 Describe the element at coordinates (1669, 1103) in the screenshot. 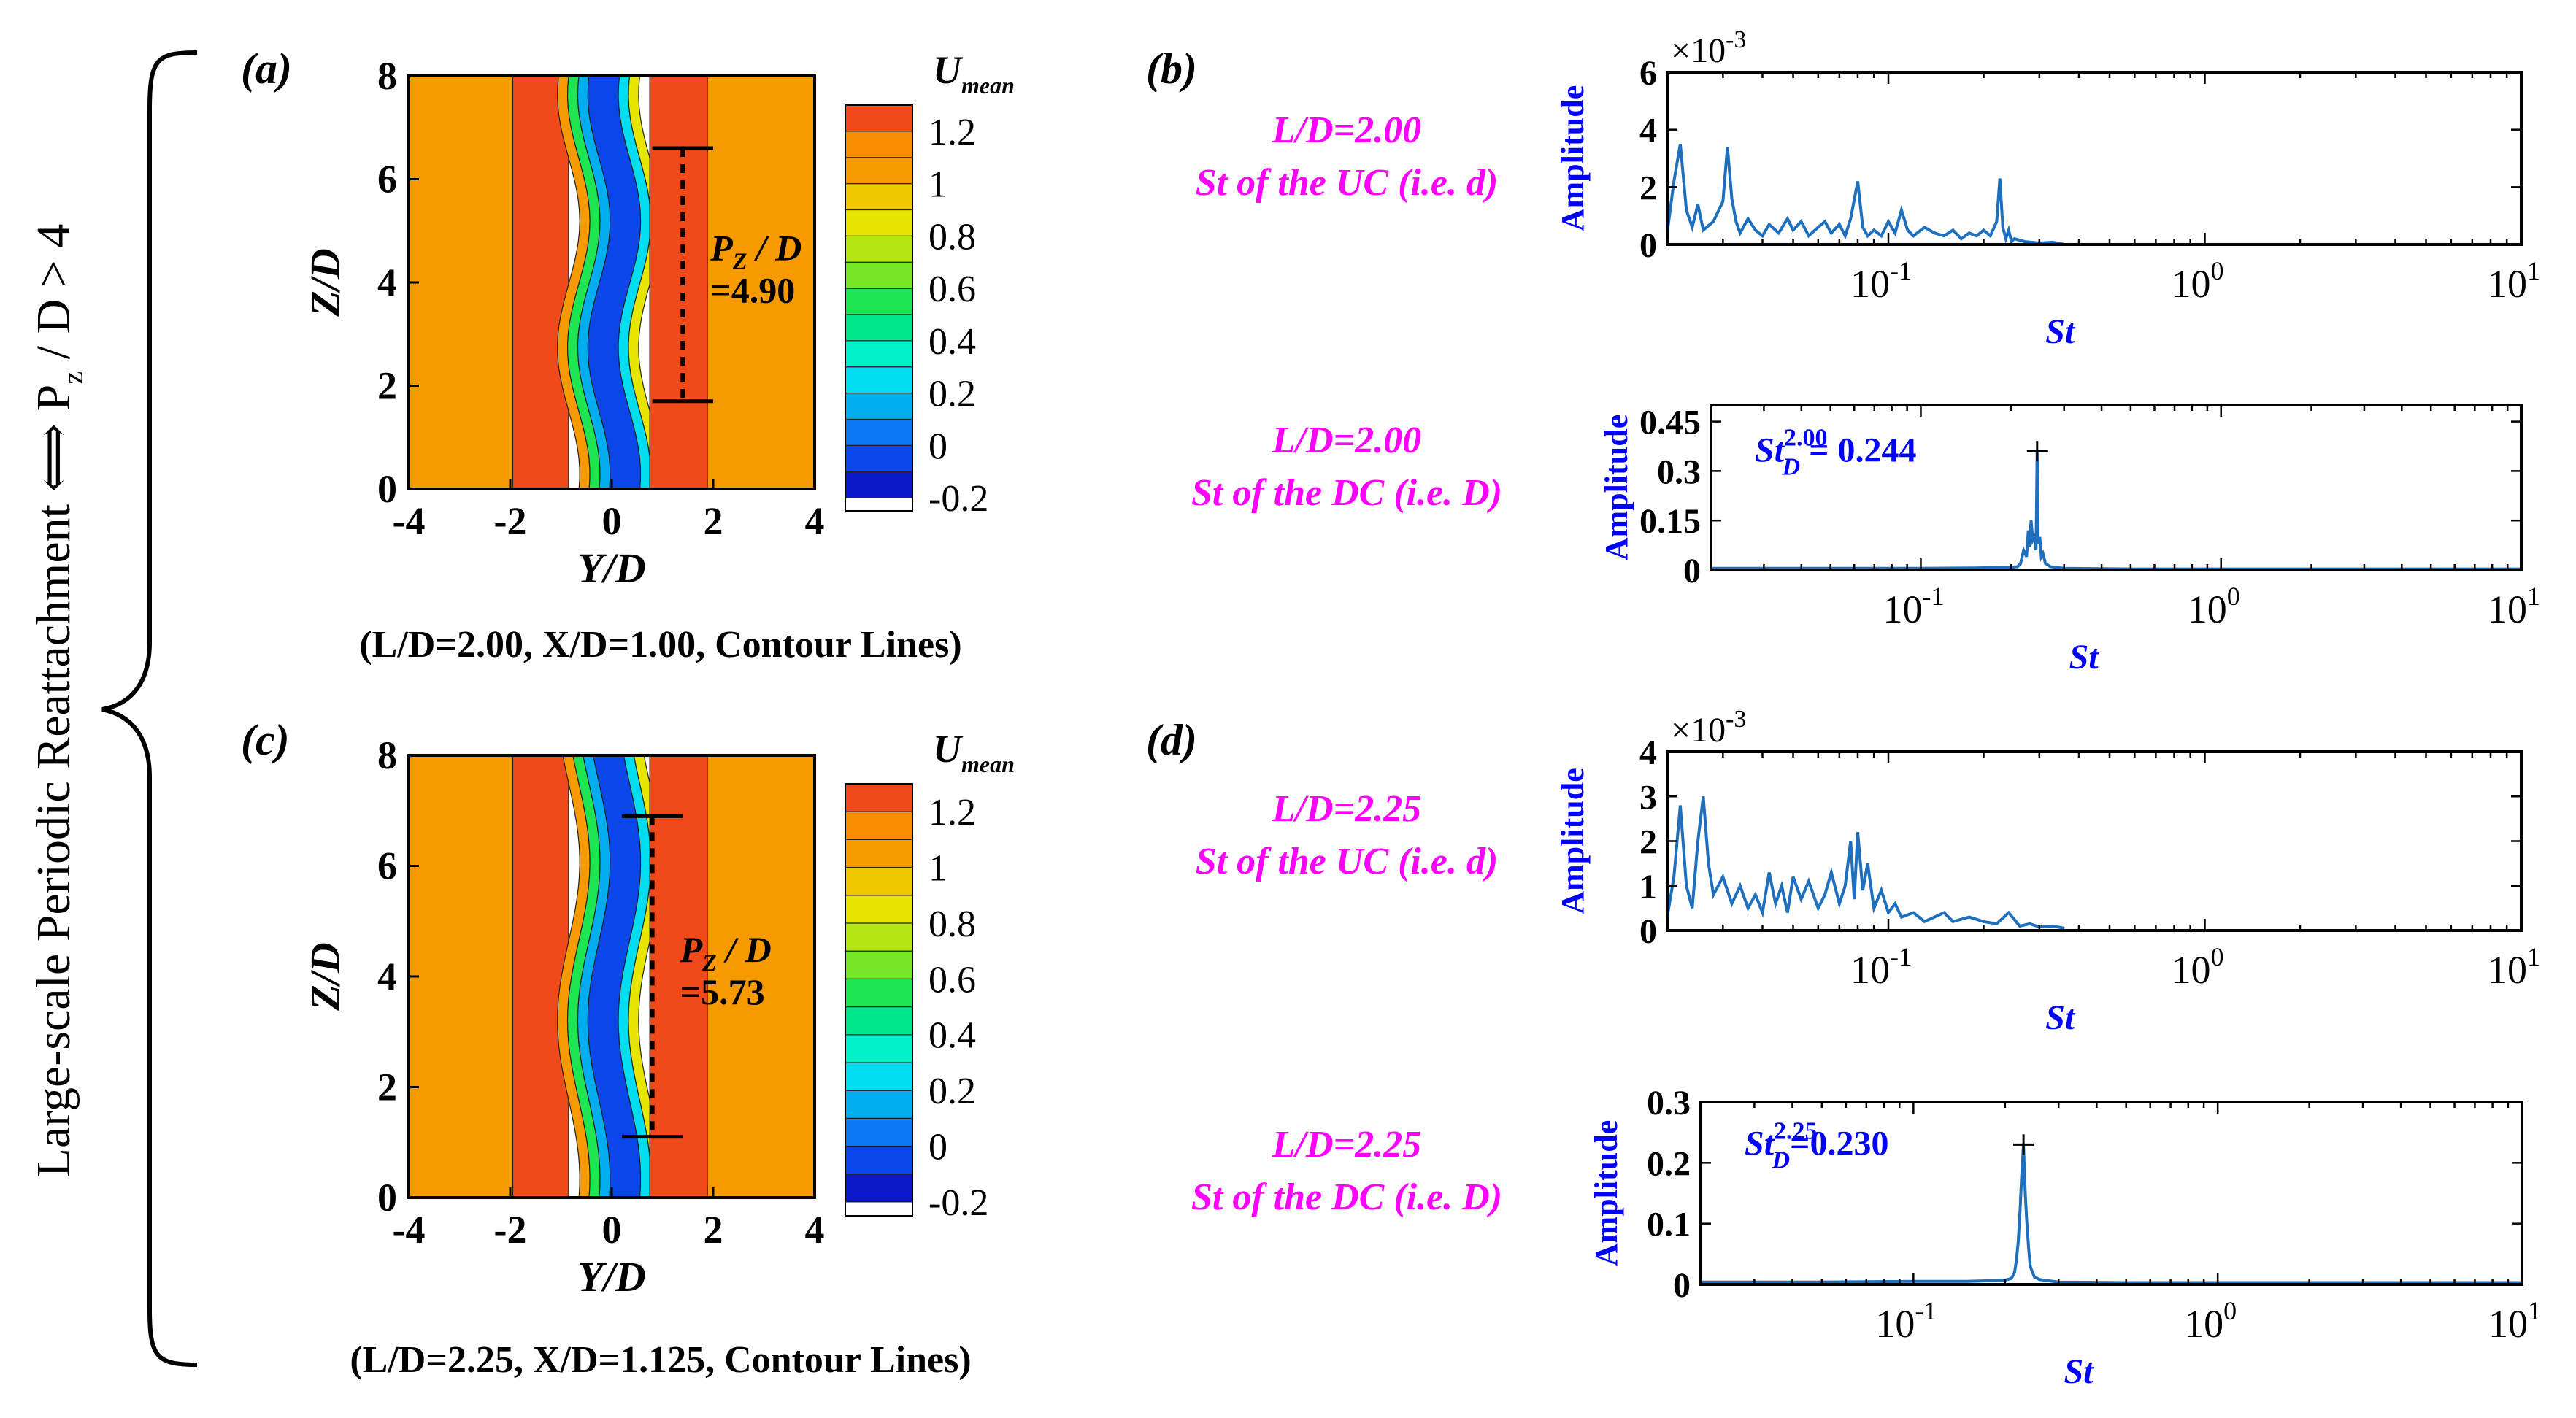

I see `y-tick-label: 0.3` at that location.